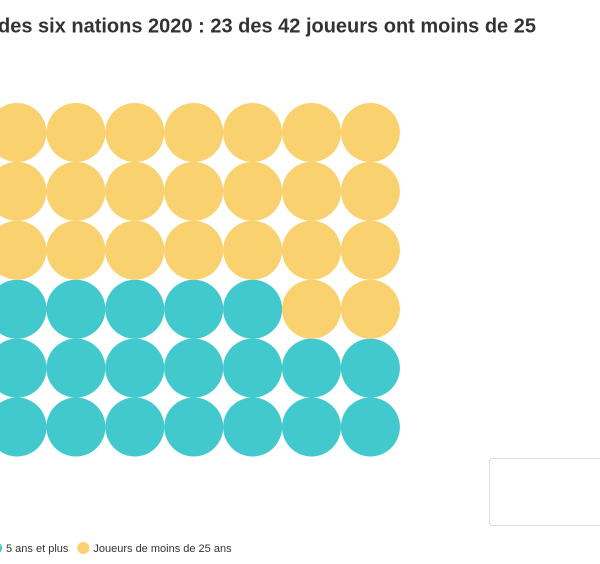 This screenshot has width=600, height=564. Describe the element at coordinates (162, 549) in the screenshot. I see `legend-label: Joueurs de moins de 25 ans` at that location.